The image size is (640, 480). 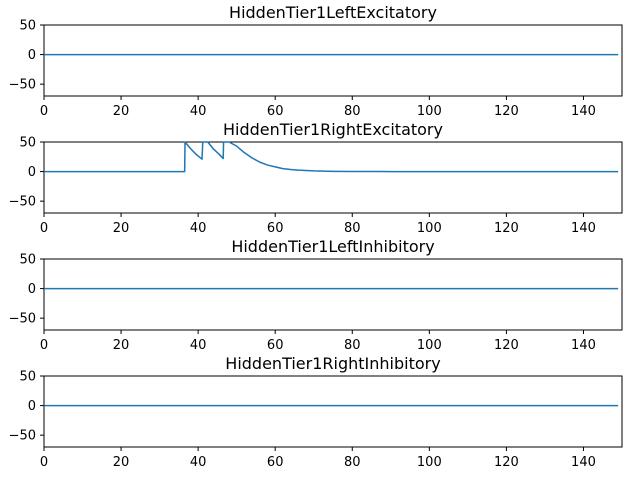 I want to click on subplot-title: HiddenTier1RightExcitatory, so click(x=333, y=129).